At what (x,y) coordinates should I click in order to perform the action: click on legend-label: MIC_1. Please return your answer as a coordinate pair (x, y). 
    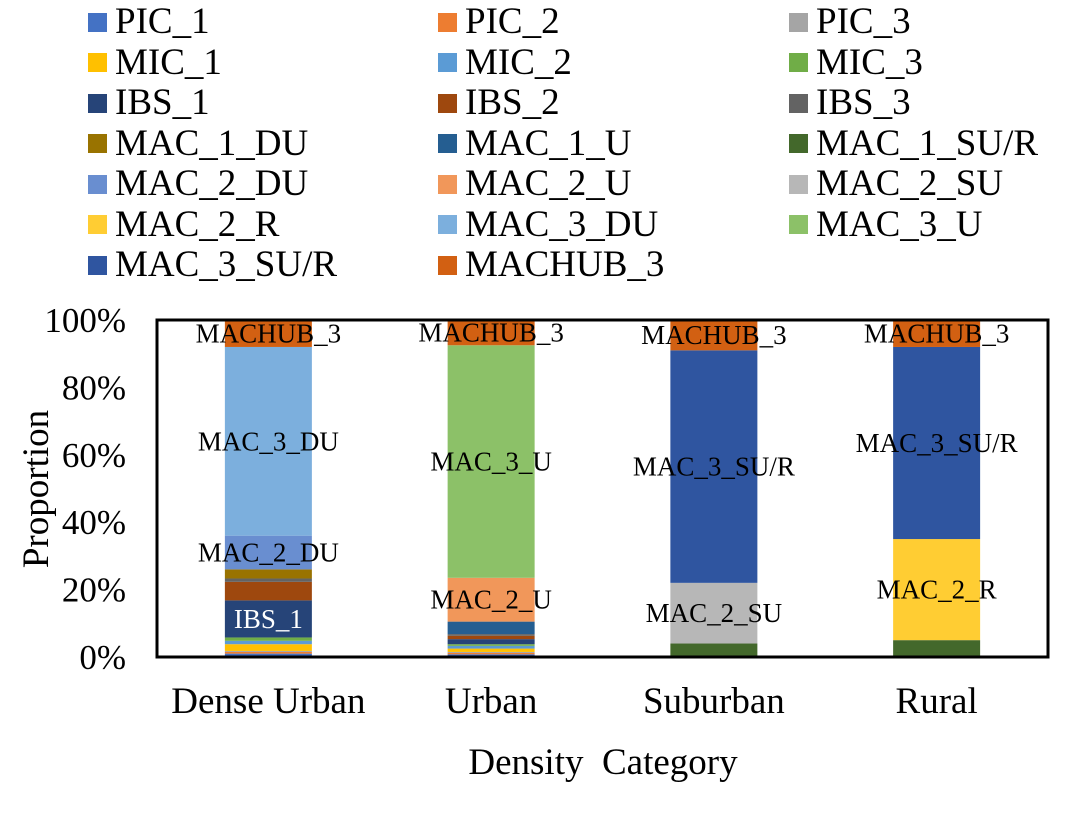
    Looking at the image, I should click on (168, 62).